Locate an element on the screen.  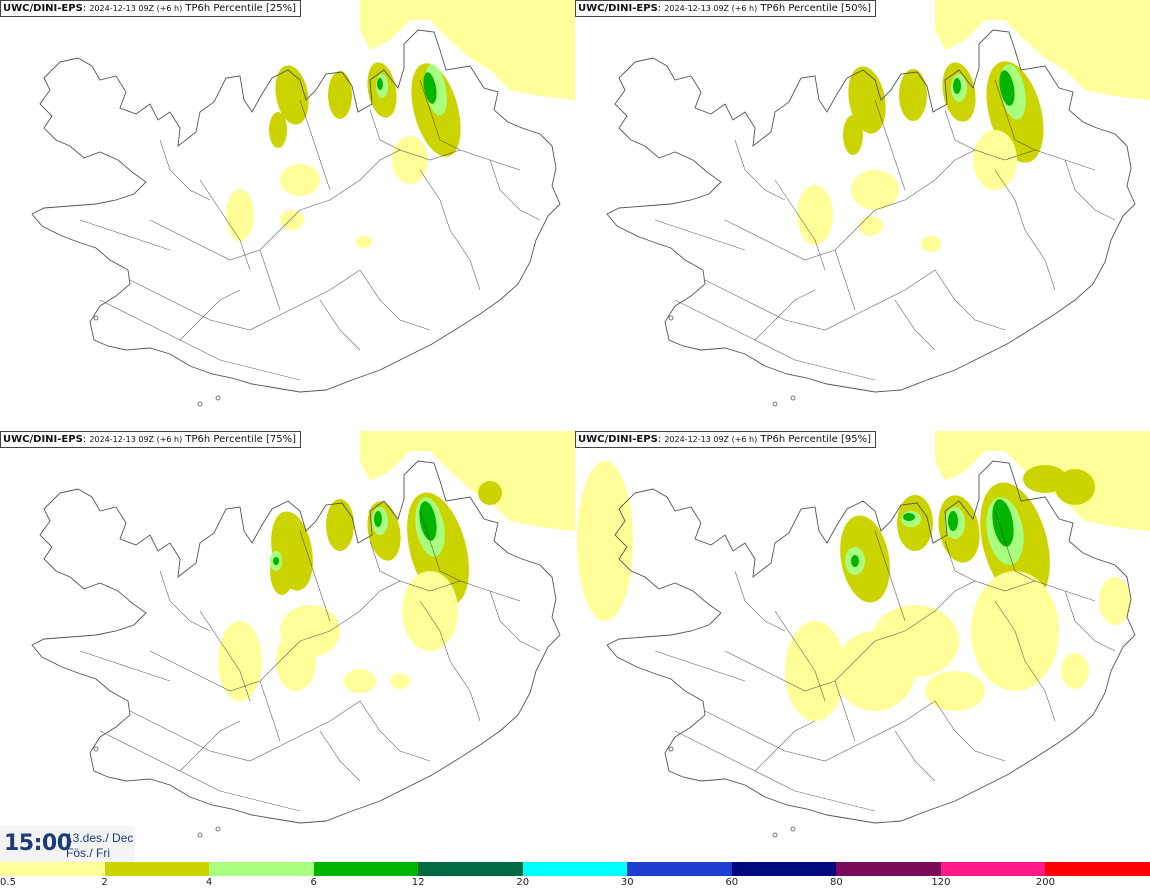
legend-tick-label: 120 is located at coordinates (941, 882).